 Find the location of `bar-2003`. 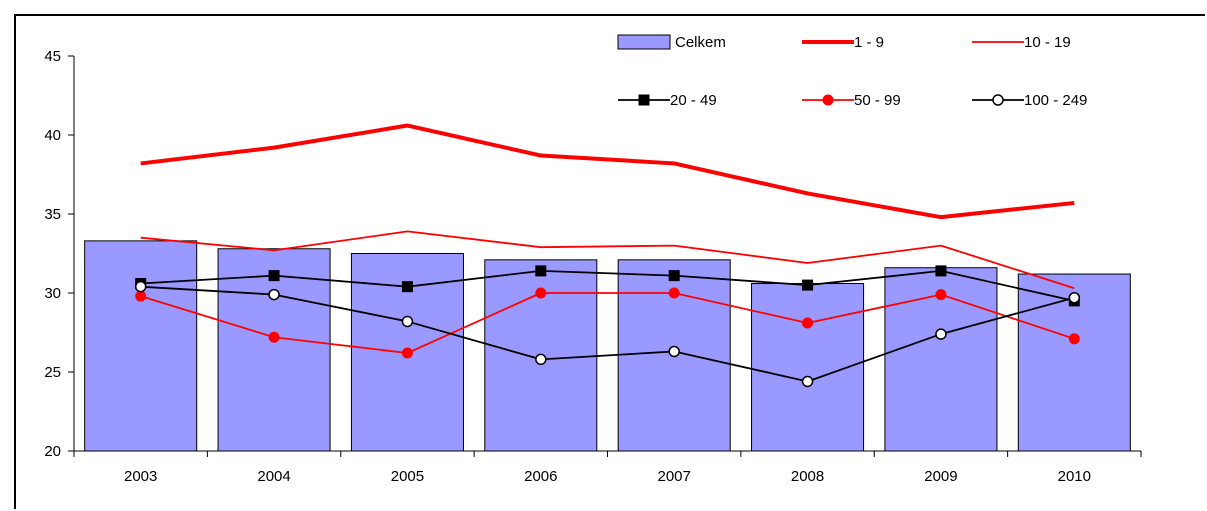

bar-2003 is located at coordinates (141, 346).